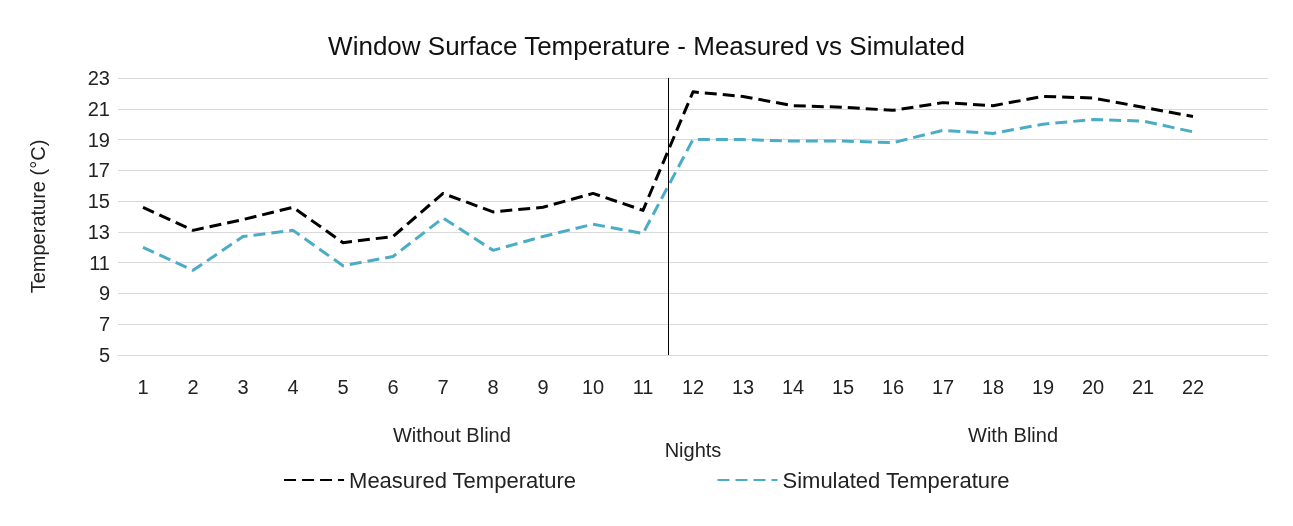 The width and height of the screenshot is (1293, 526). Describe the element at coordinates (1193, 387) in the screenshot. I see `x-tick-label: 22` at that location.